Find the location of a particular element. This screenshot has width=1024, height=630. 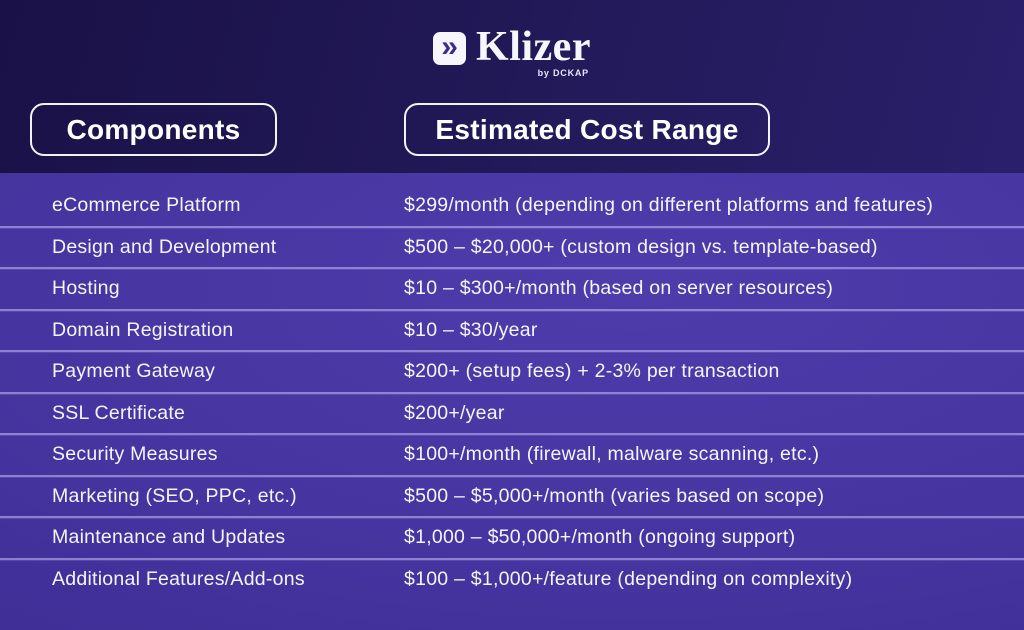

cost-cell: $200+/year is located at coordinates (454, 412).